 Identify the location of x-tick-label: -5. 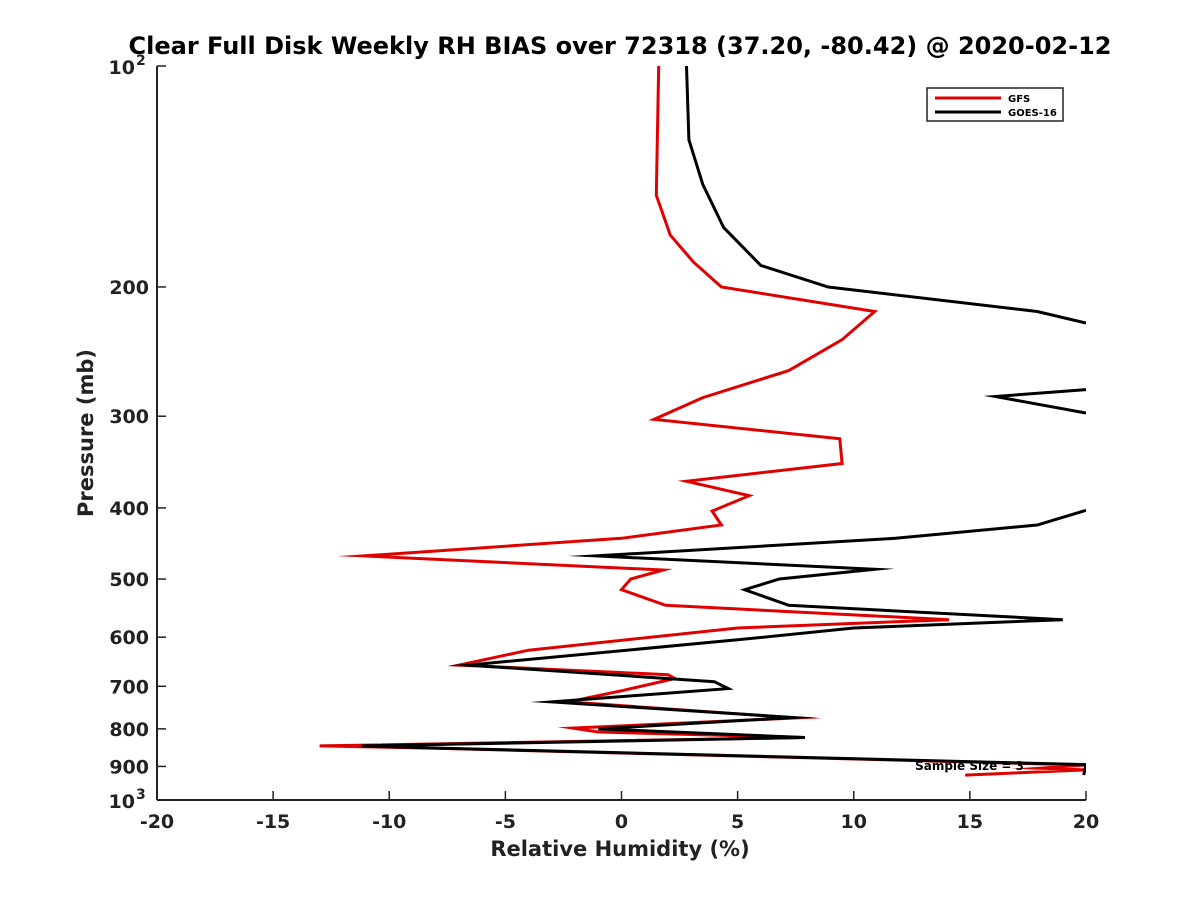
(505, 822).